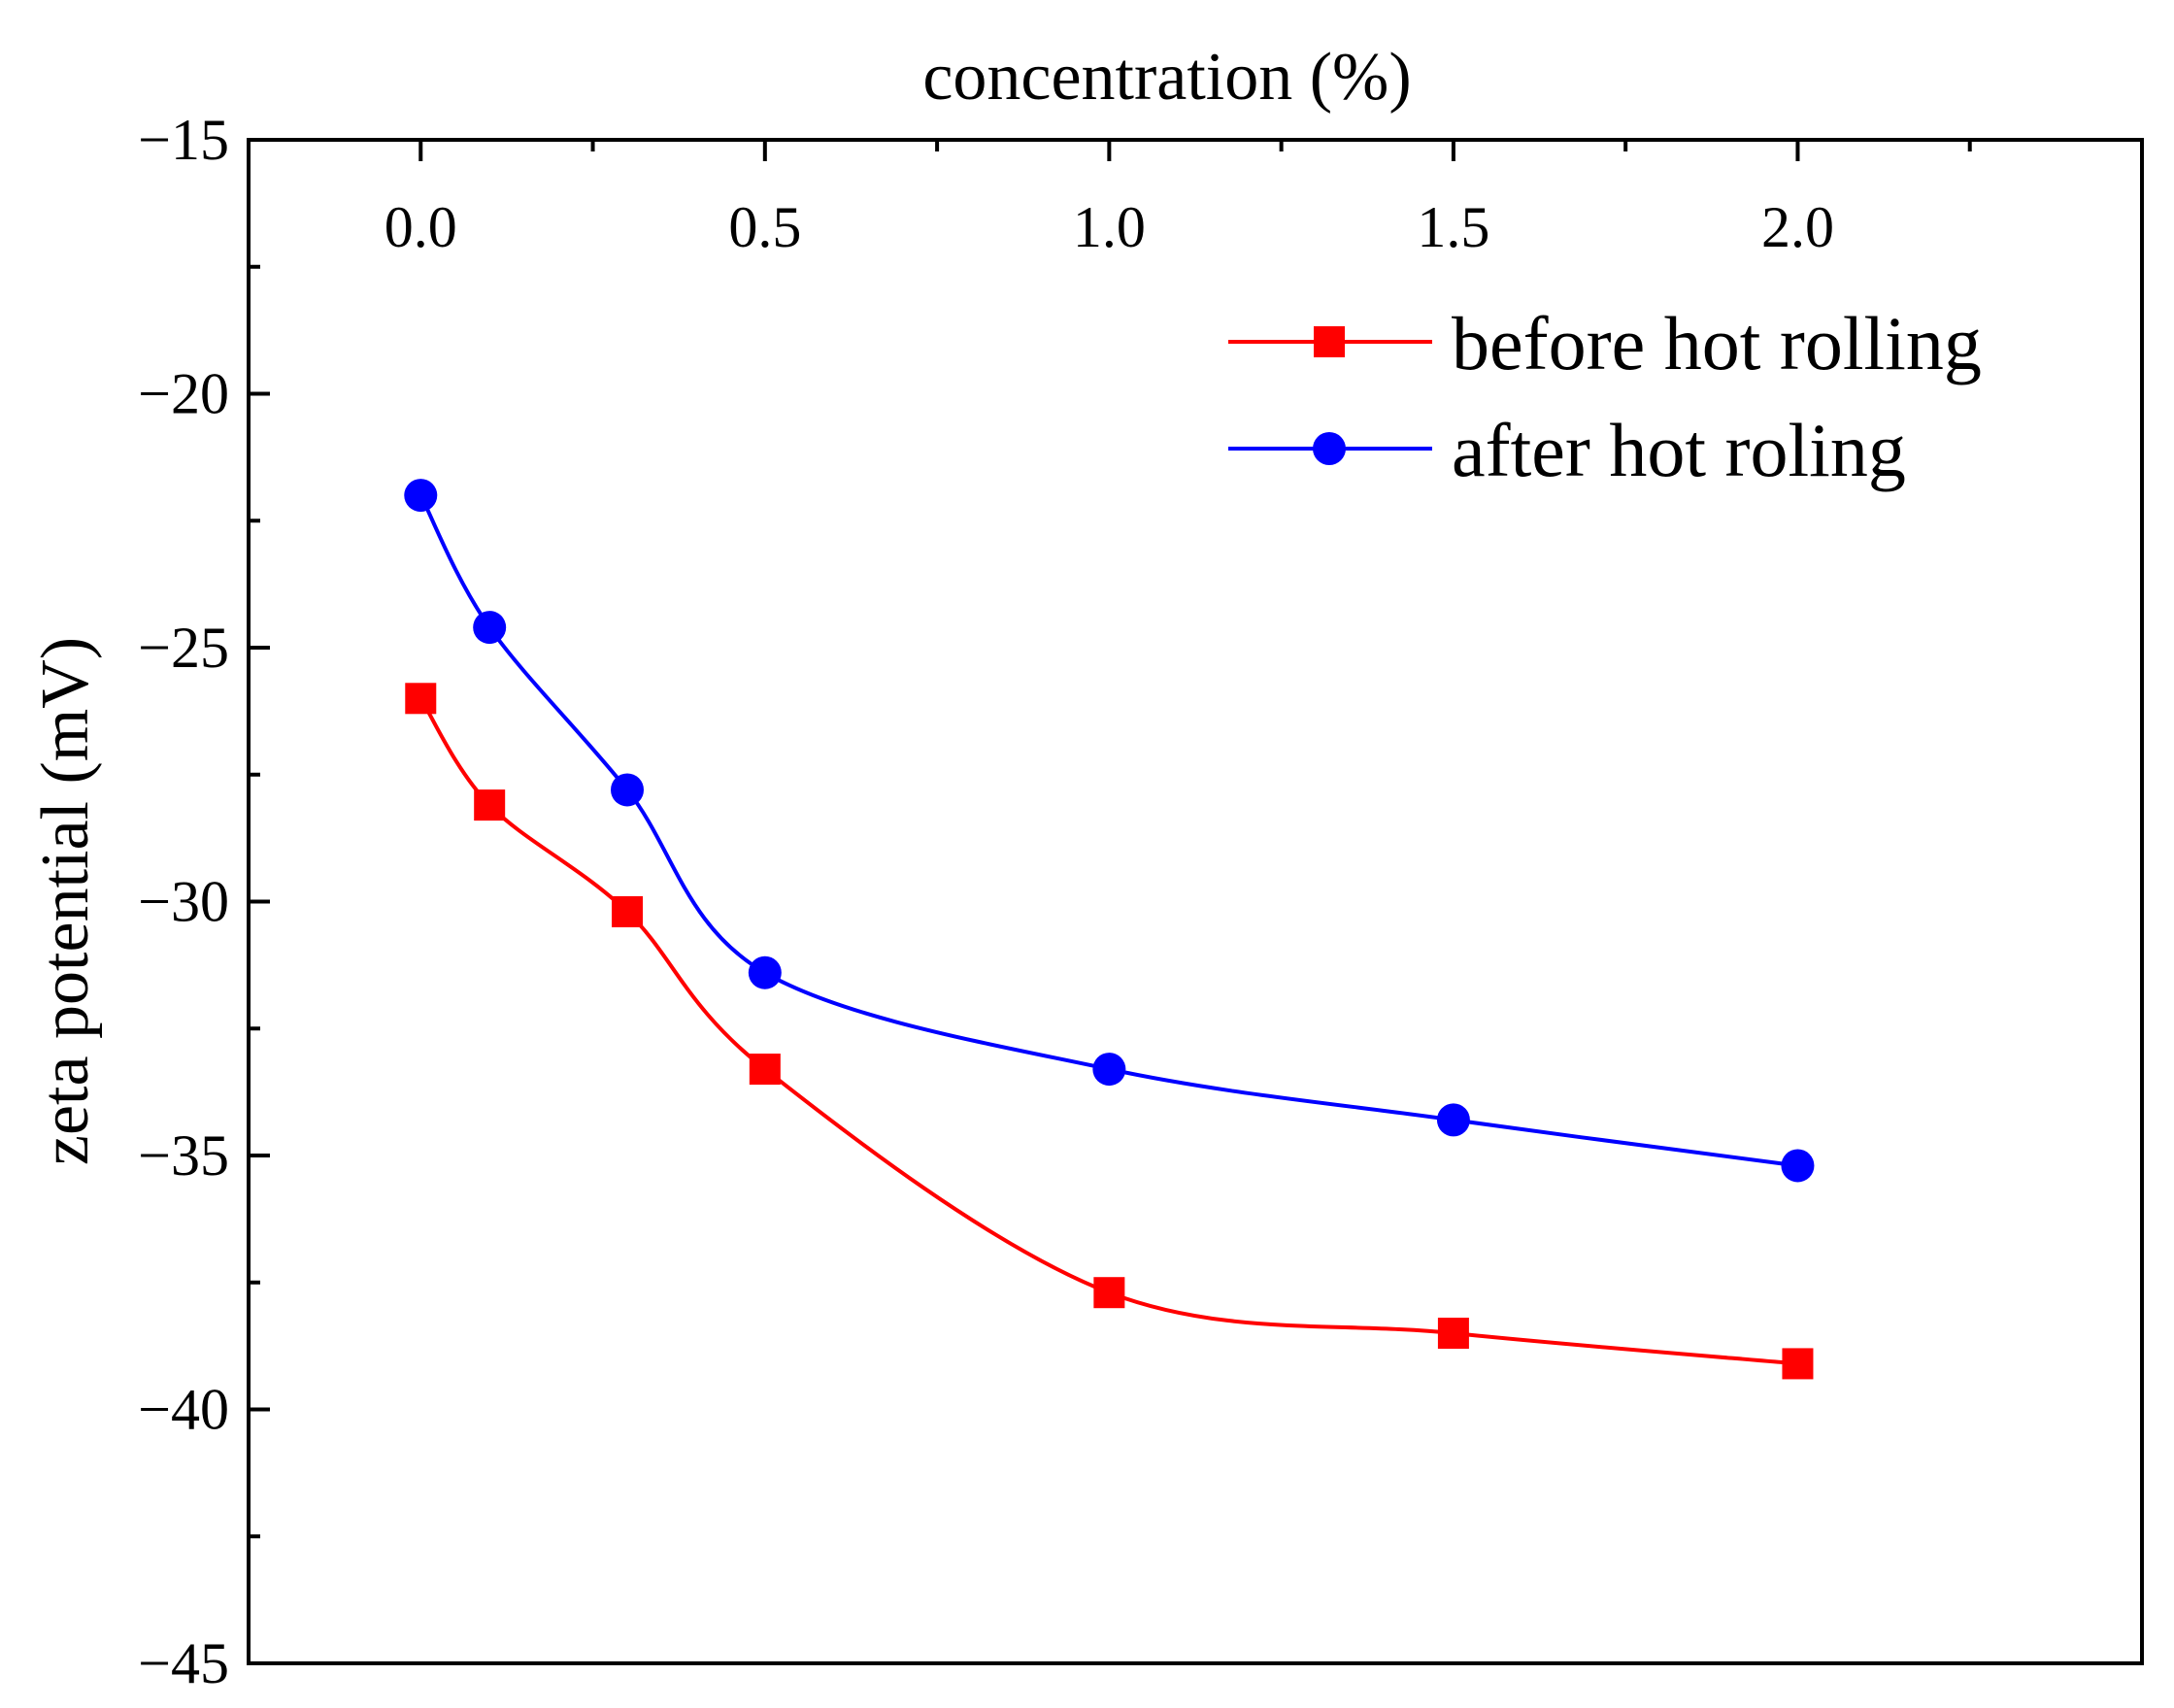  What do you see at coordinates (183, 902) in the screenshot?
I see `y-tick-label: −30` at bounding box center [183, 902].